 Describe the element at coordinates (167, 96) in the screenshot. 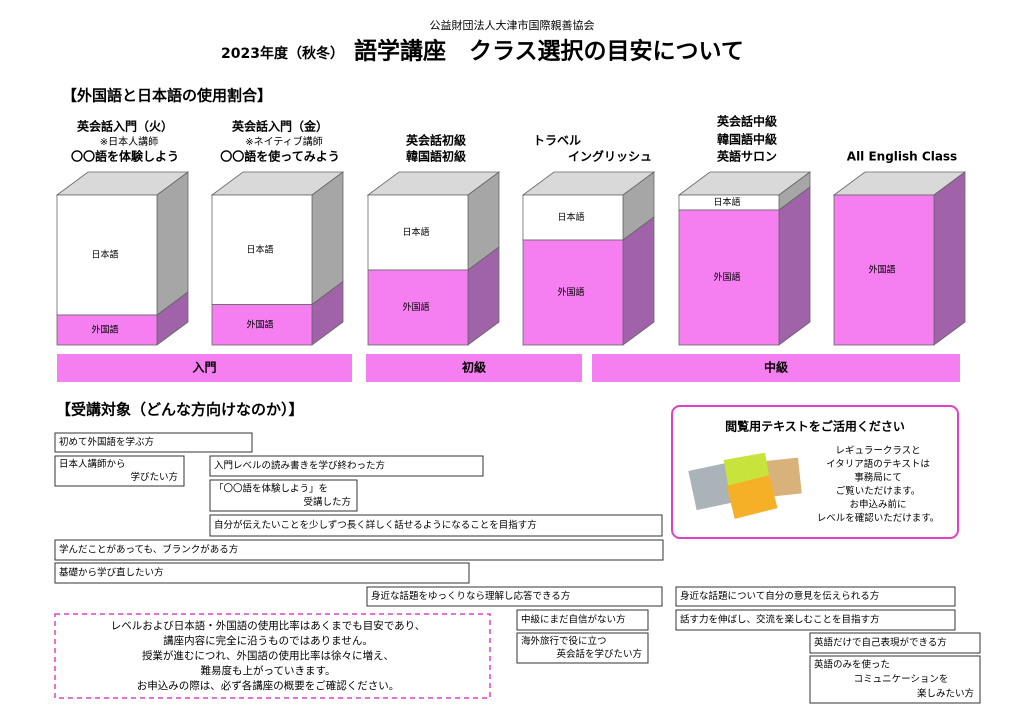

I see `section-heading: 【外国語と日本語の使用割合】` at that location.